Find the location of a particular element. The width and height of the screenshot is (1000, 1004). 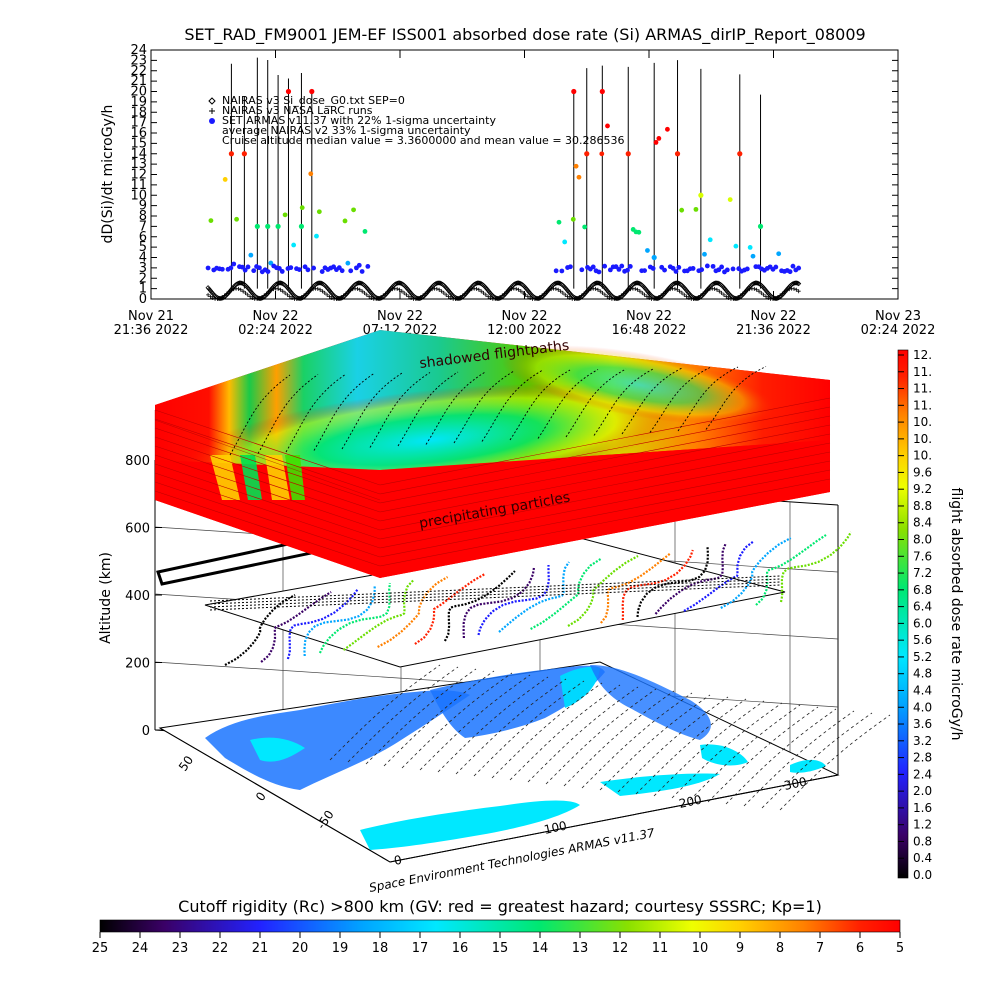

colorbar-tick-label: 4.8 is located at coordinates (922, 674).